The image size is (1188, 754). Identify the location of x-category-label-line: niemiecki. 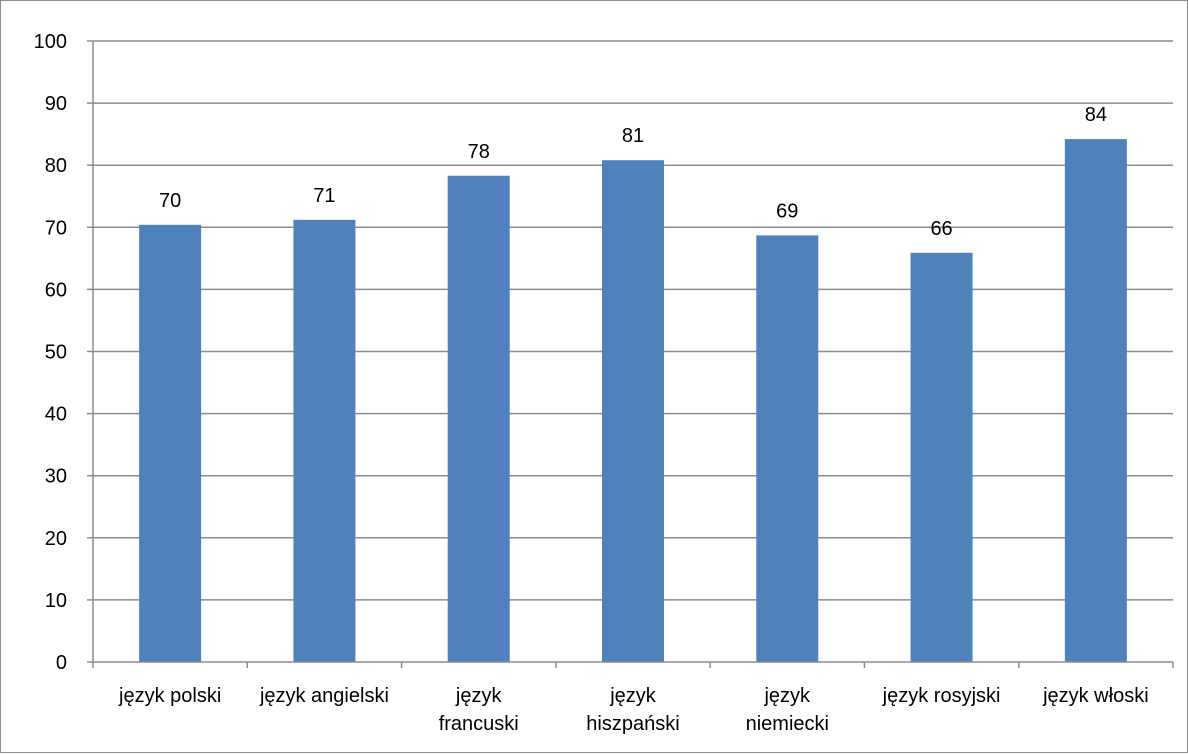
(787, 724).